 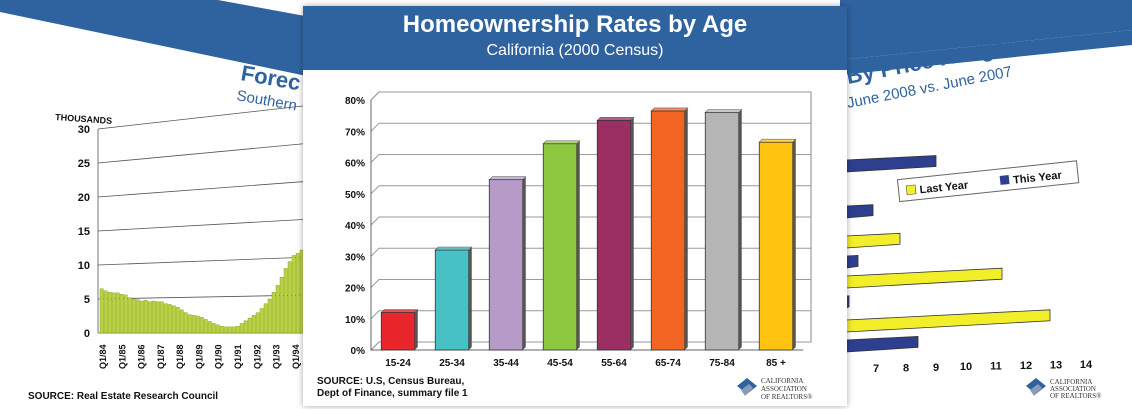 What do you see at coordinates (560, 363) in the screenshot?
I see `x-tick-label: 45-54` at bounding box center [560, 363].